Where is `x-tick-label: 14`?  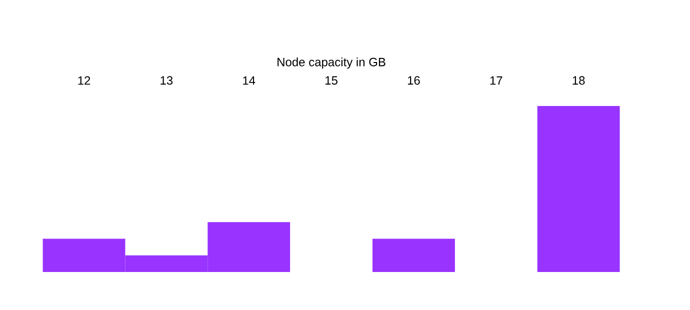 x-tick-label: 14 is located at coordinates (249, 80).